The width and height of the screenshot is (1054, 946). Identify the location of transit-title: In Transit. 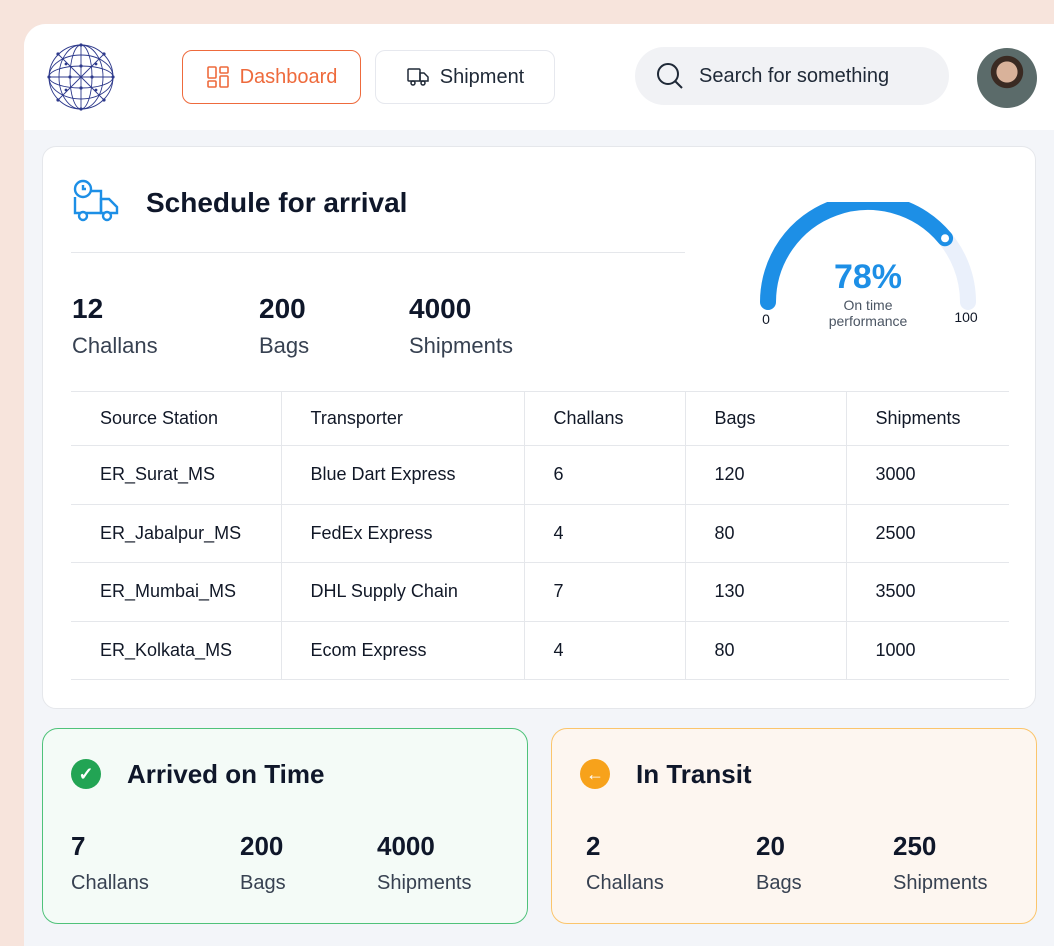
(694, 774).